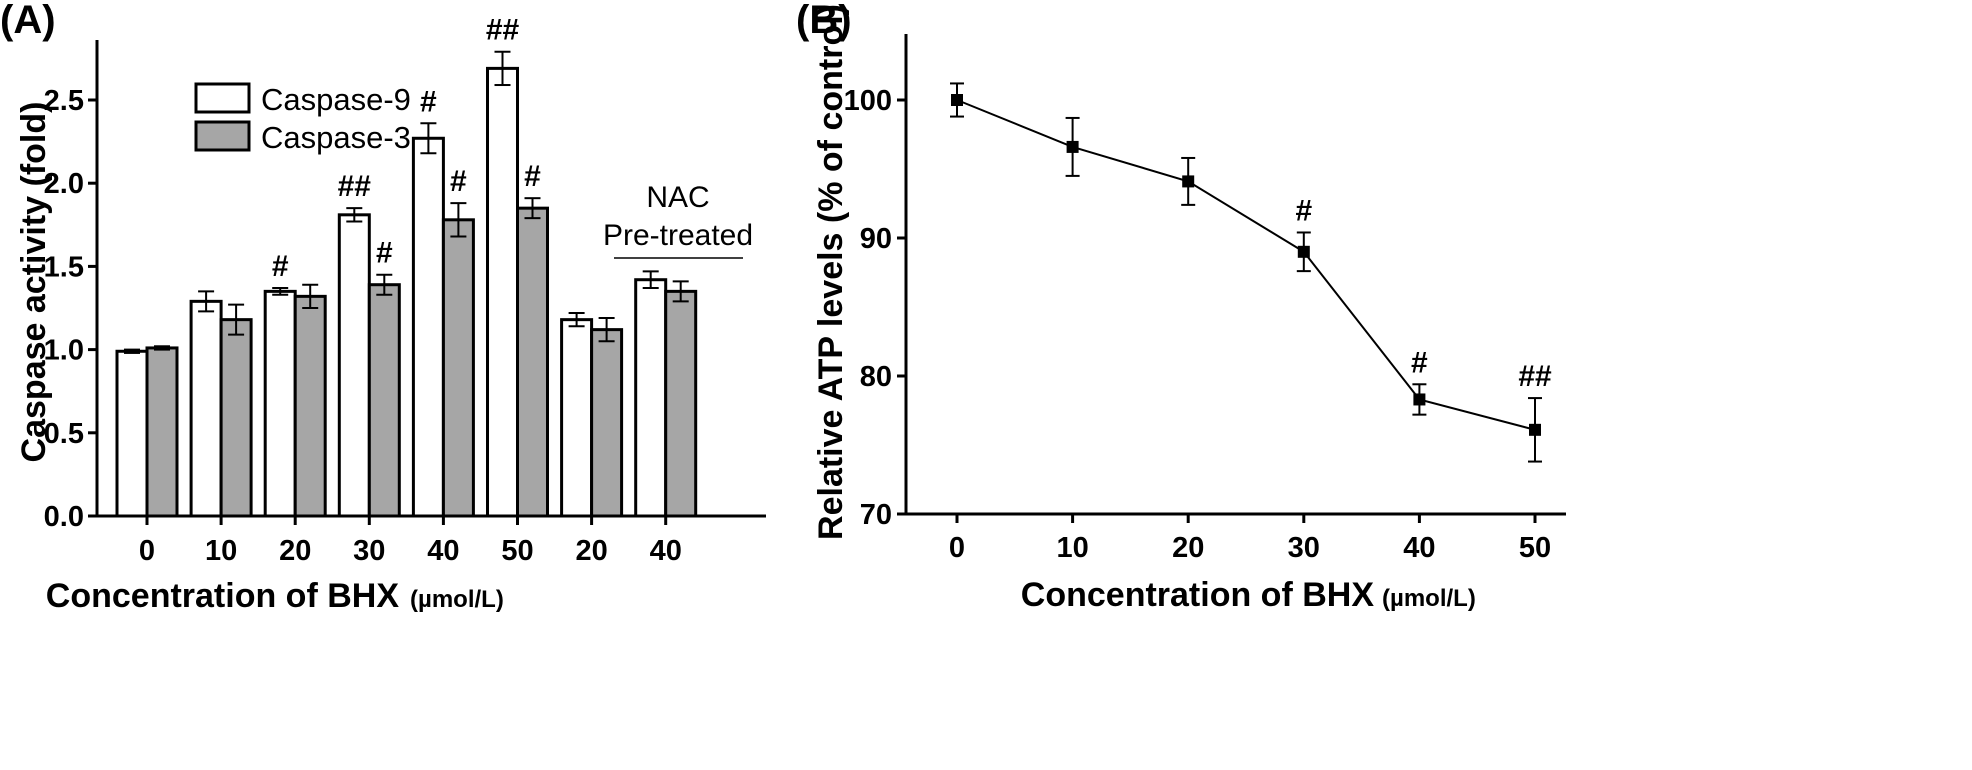 The width and height of the screenshot is (1972, 770). What do you see at coordinates (824, 21) in the screenshot?
I see `panel-b-label: (B)` at bounding box center [824, 21].